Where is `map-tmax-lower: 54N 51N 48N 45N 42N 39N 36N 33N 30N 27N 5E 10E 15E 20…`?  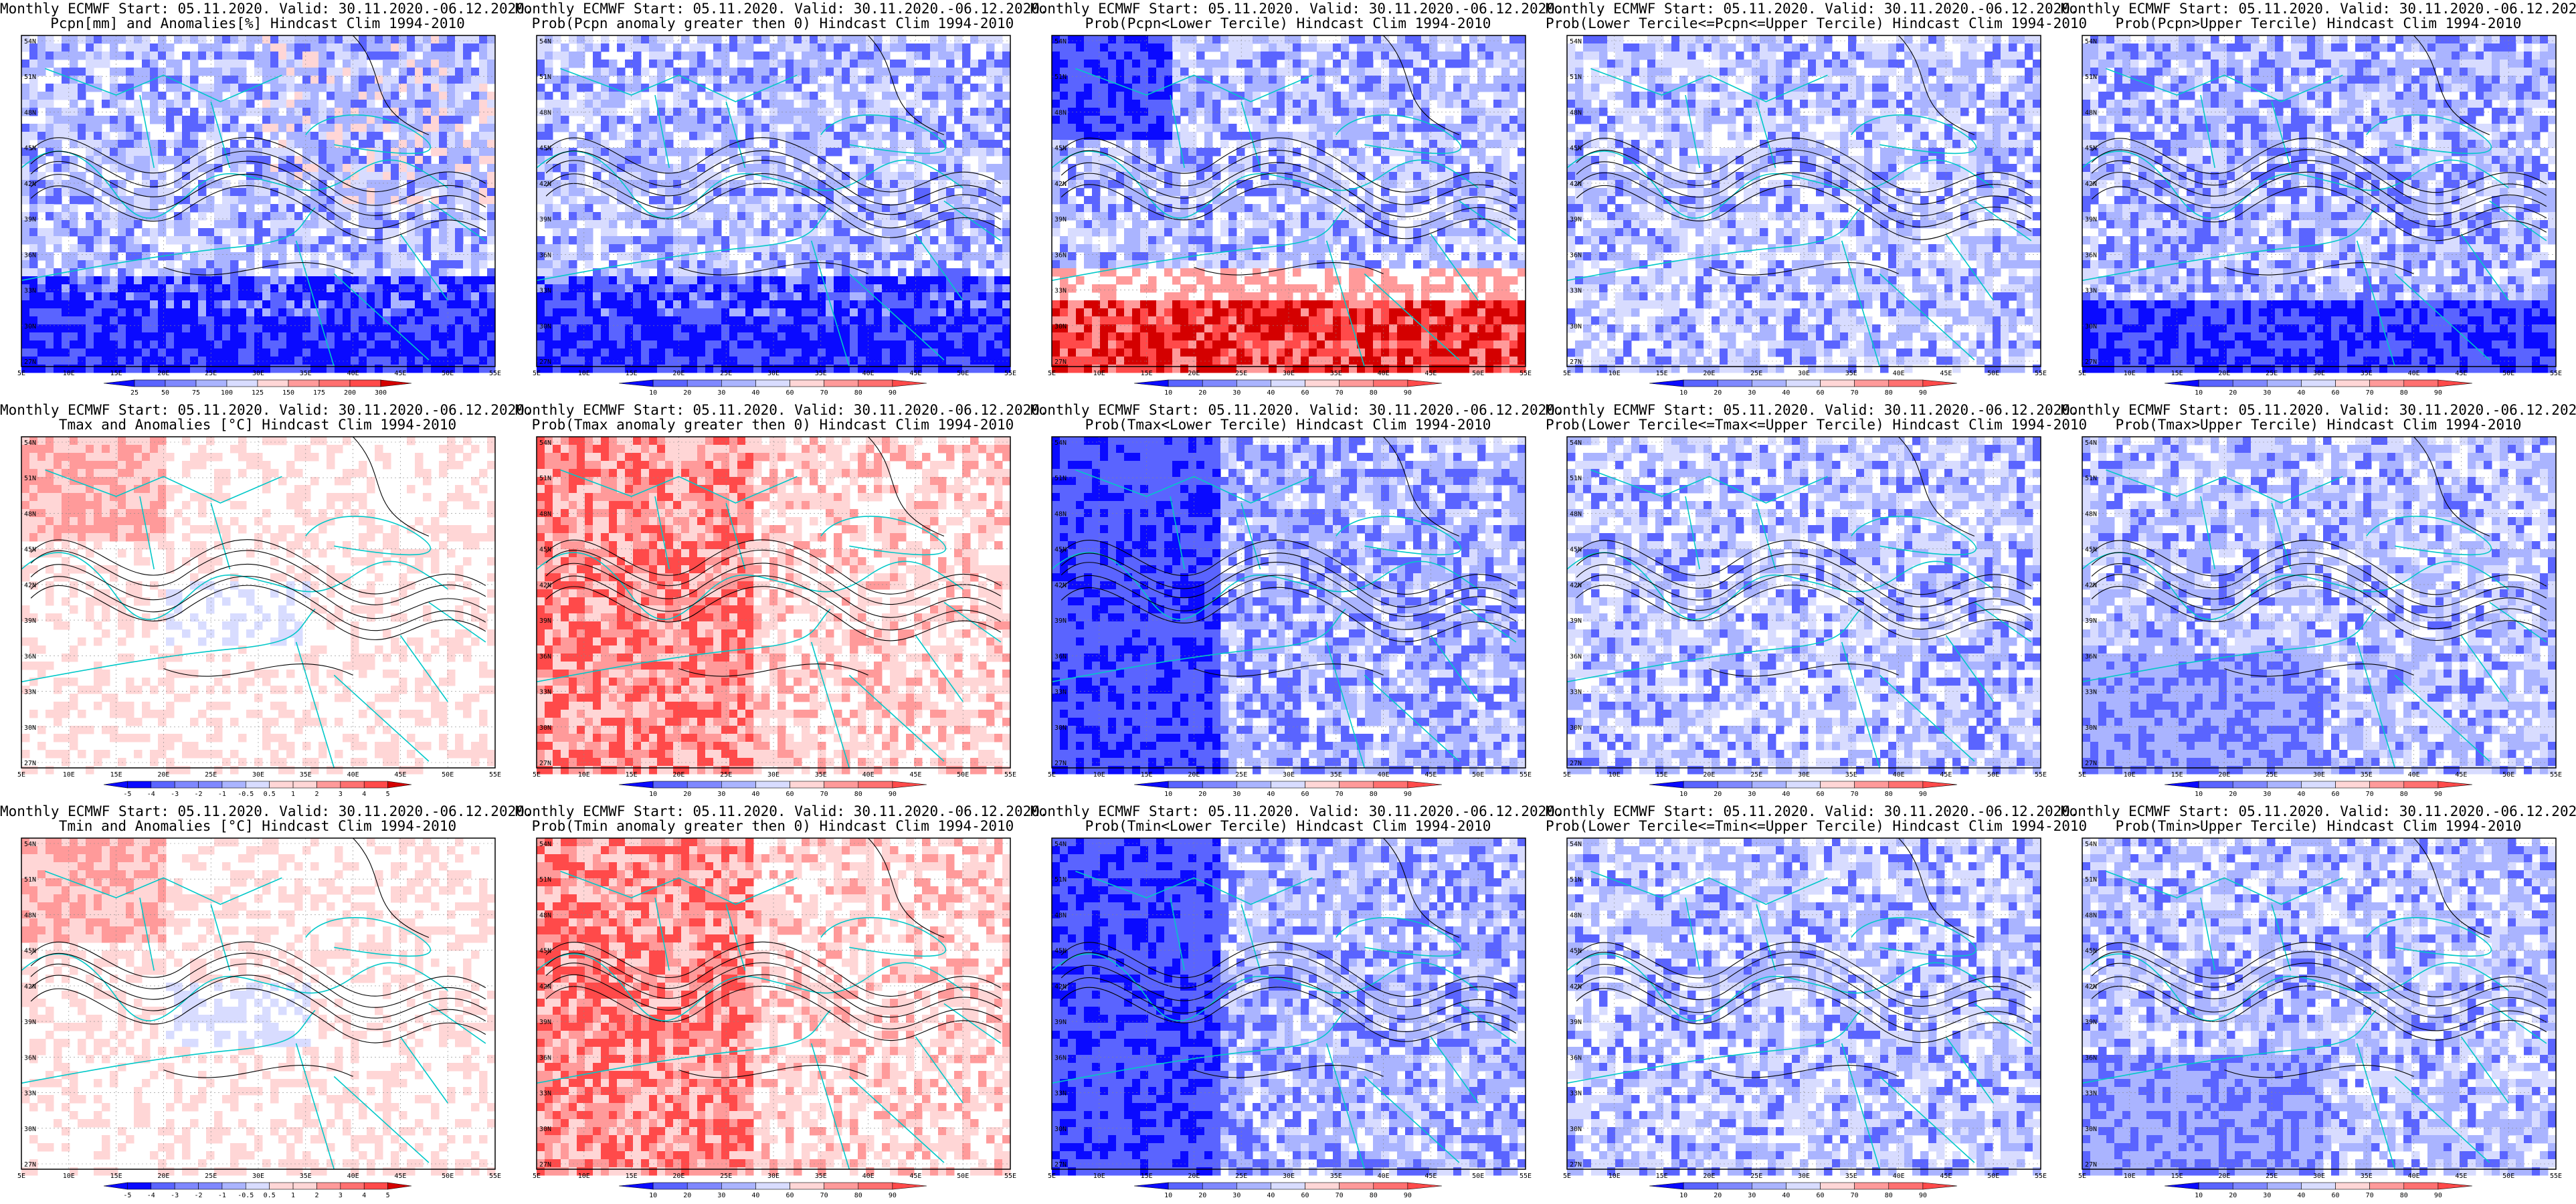 map-tmax-lower: 54N 51N 48N 45N 42N 39N 36N 33N 30N 27N 5E 10E 15E 20… is located at coordinates (1290, 617).